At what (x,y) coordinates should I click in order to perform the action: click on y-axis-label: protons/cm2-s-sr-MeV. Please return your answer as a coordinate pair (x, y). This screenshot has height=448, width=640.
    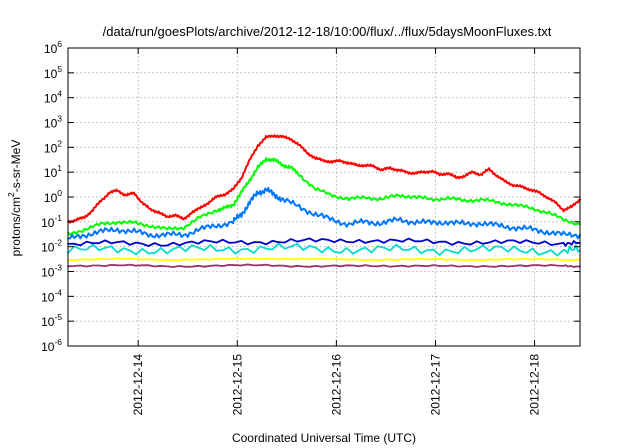
    Looking at the image, I should click on (14, 198).